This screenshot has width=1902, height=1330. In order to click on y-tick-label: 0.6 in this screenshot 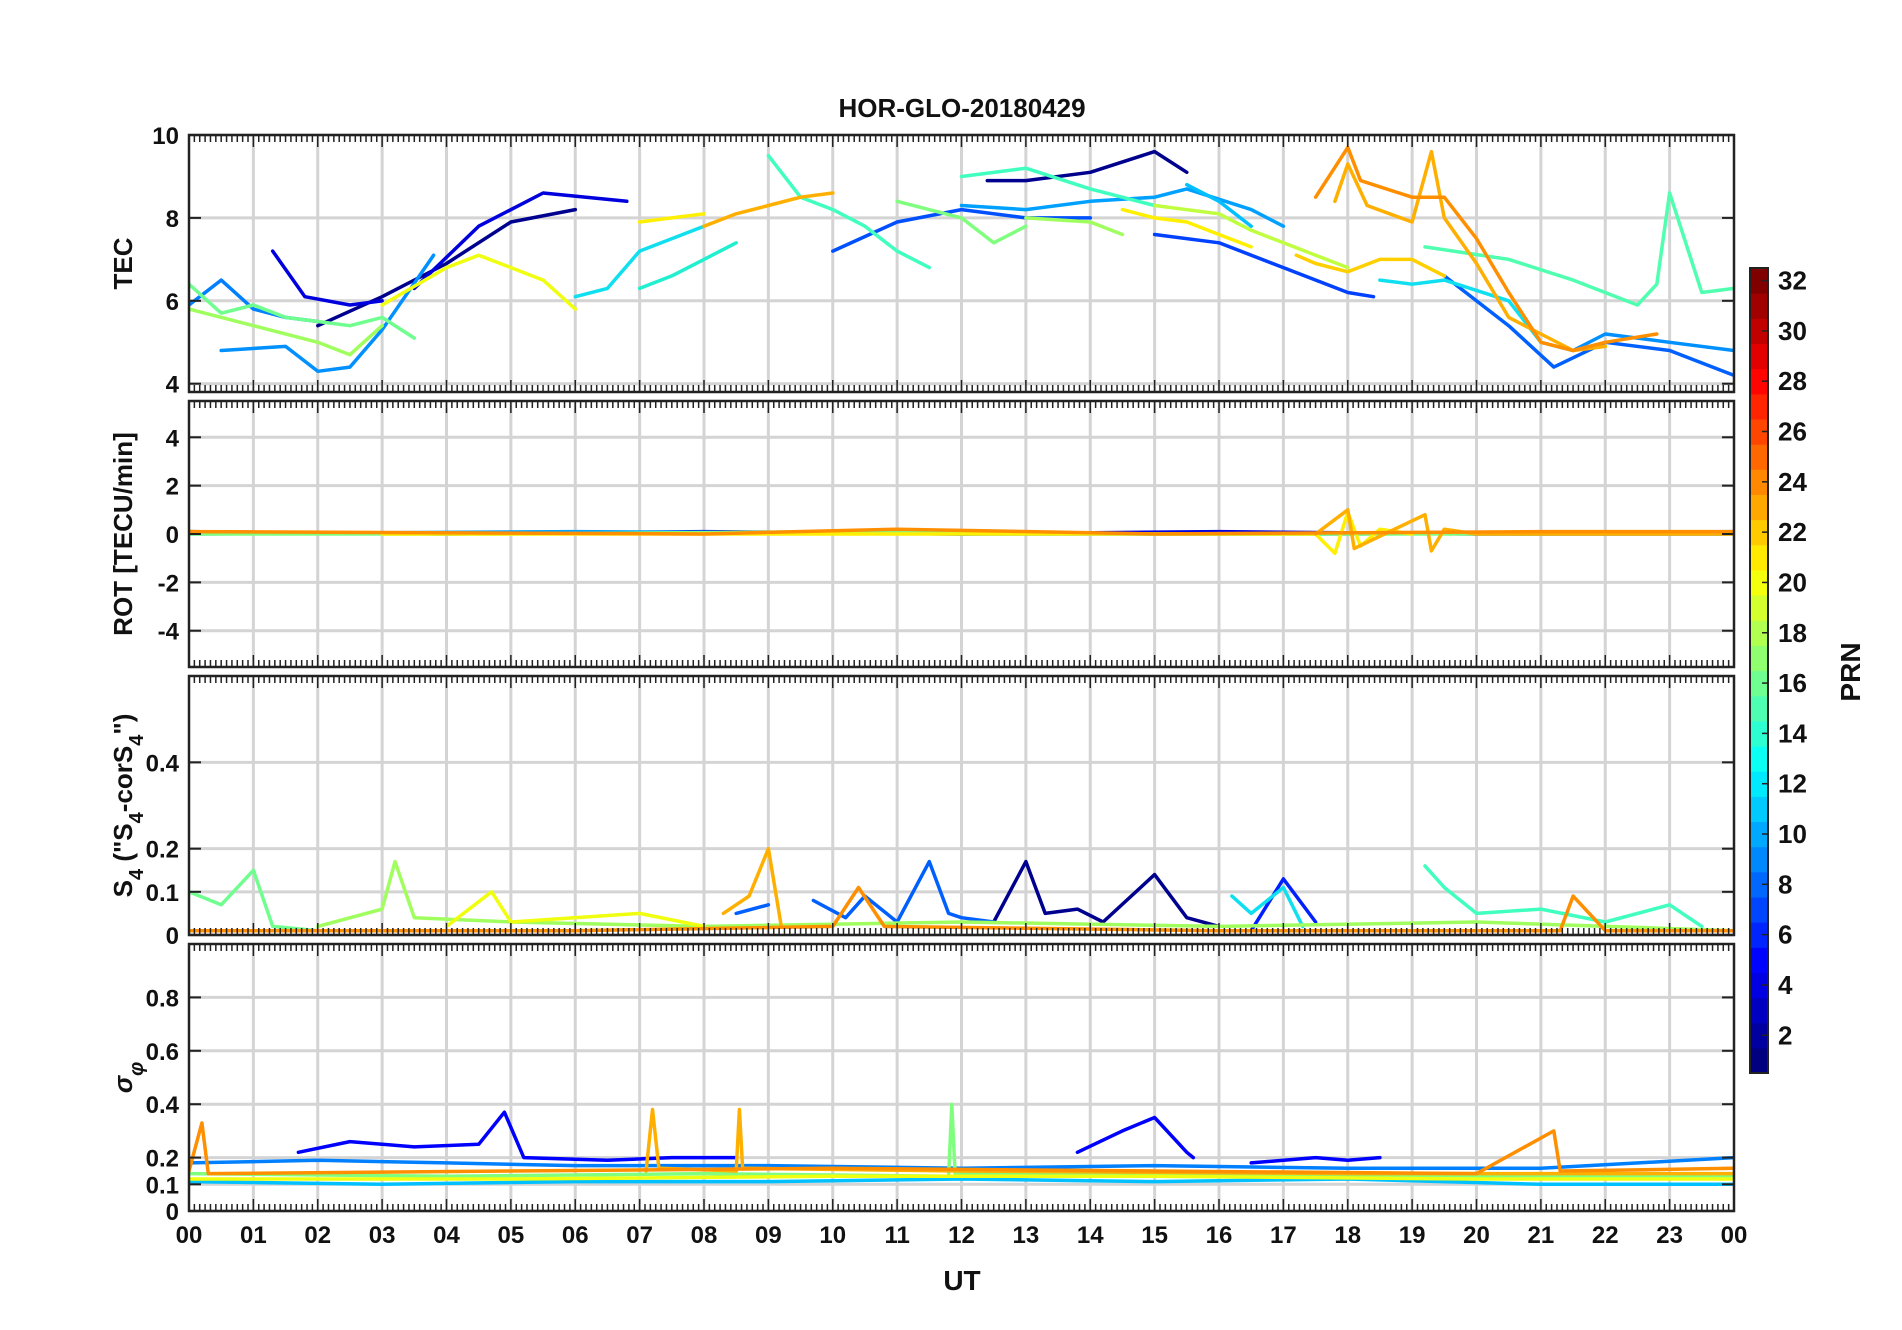, I will do `click(162, 1052)`.